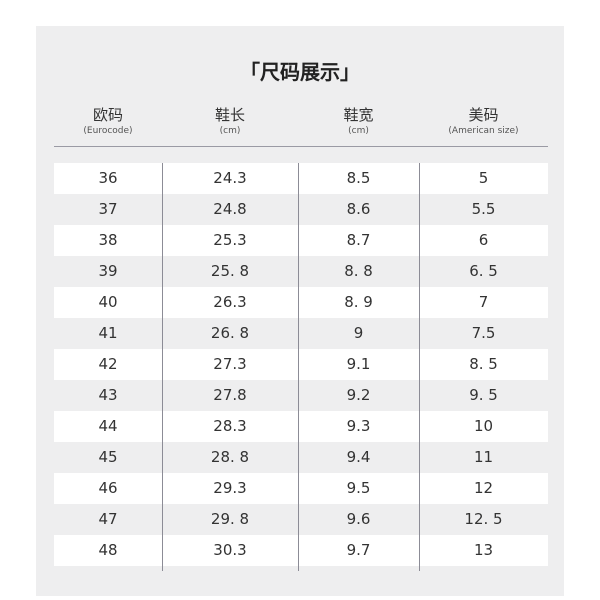  Describe the element at coordinates (483, 550) in the screenshot. I see `cell-us-size: 13` at that location.